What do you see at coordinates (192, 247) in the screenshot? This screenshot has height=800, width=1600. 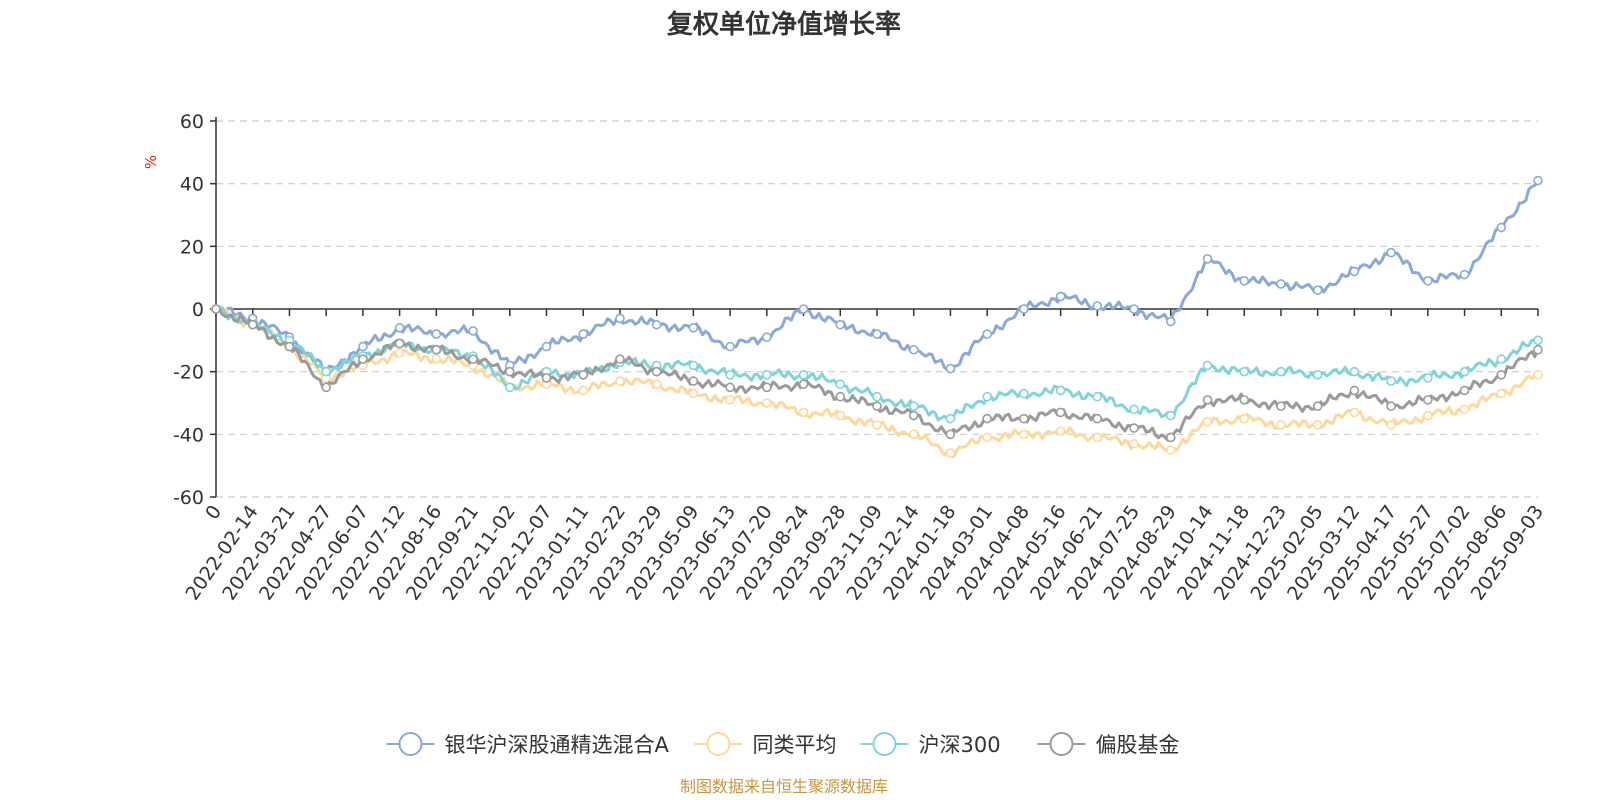 I see `y-tick-label: 20` at bounding box center [192, 247].